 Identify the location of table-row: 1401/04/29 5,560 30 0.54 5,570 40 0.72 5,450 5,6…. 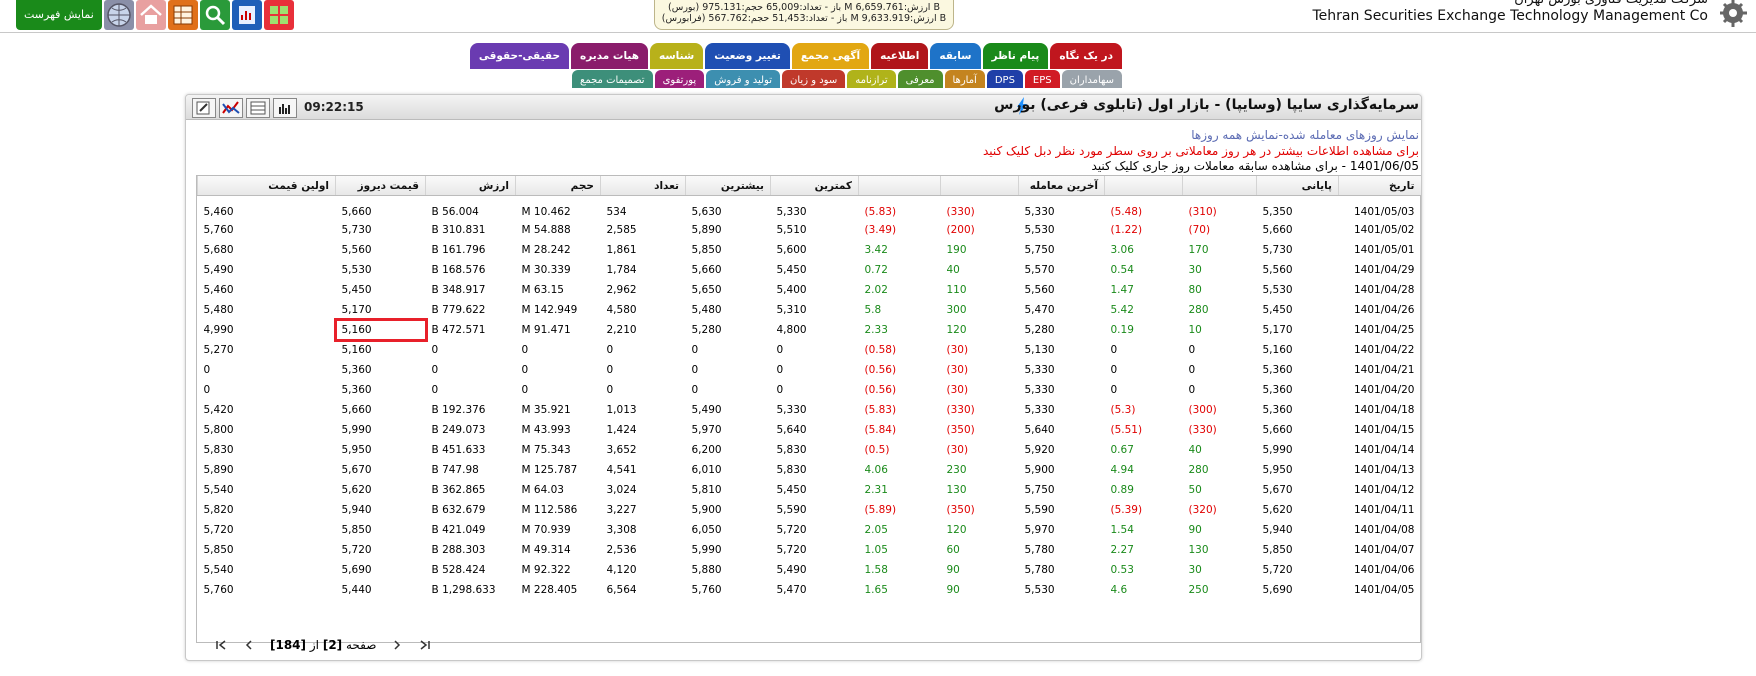
(809, 270).